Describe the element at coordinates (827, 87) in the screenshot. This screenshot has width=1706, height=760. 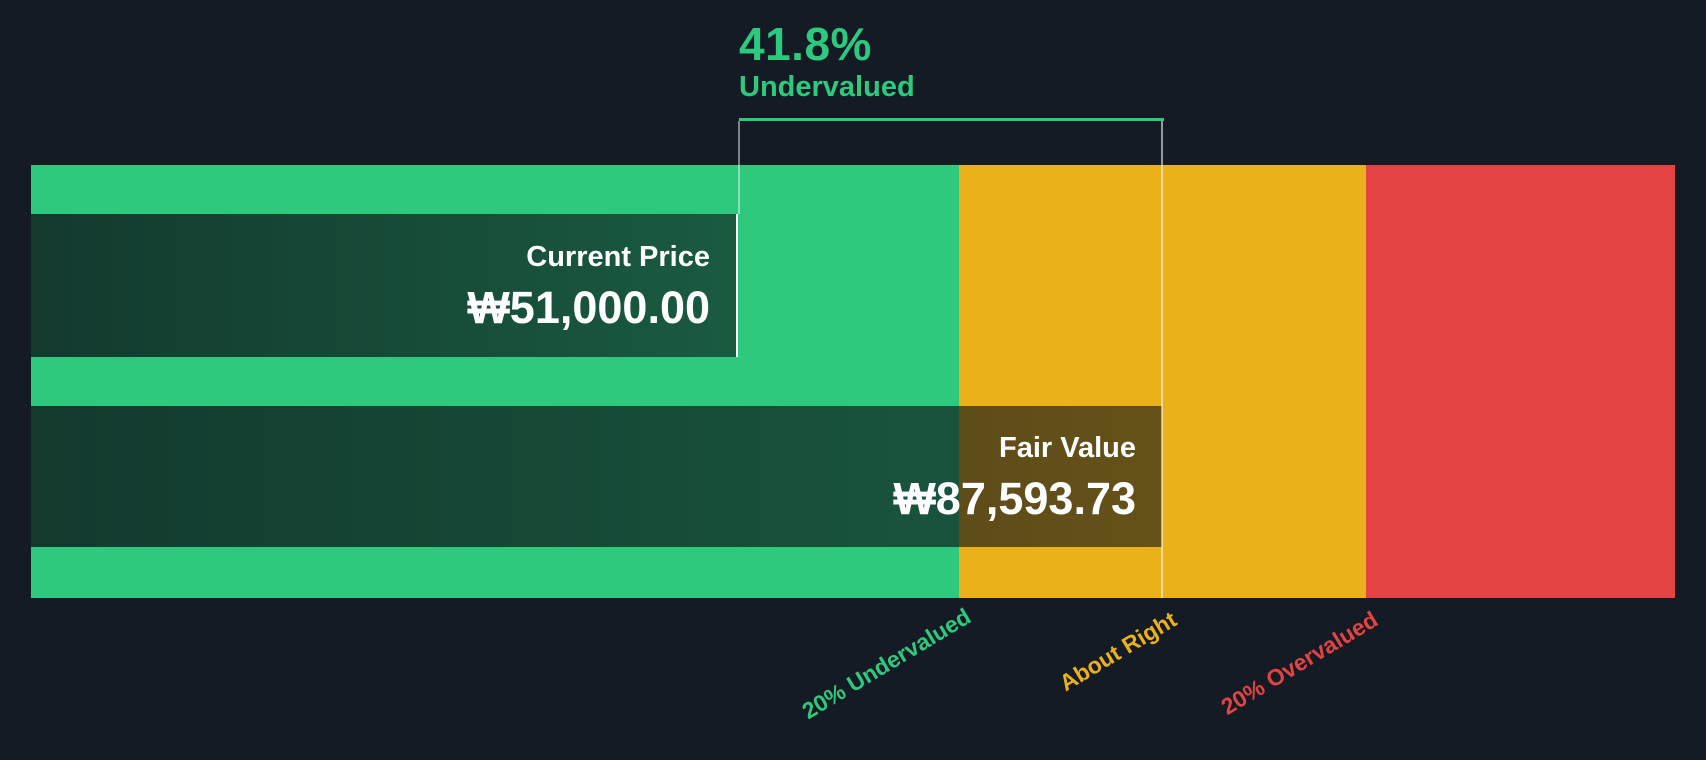
I see `valuation-status: Undervalued` at that location.